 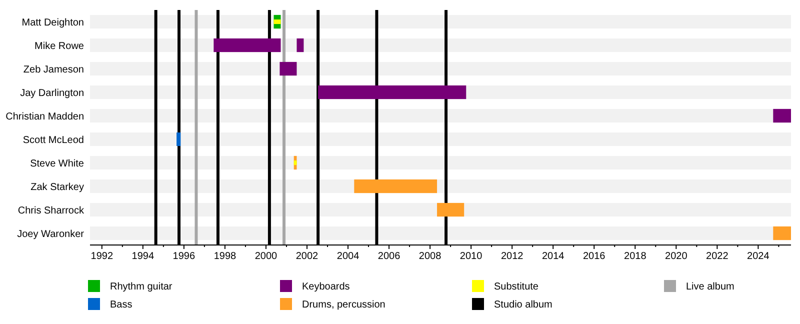 What do you see at coordinates (676, 256) in the screenshot?
I see `x-tick-label: 2020` at bounding box center [676, 256].